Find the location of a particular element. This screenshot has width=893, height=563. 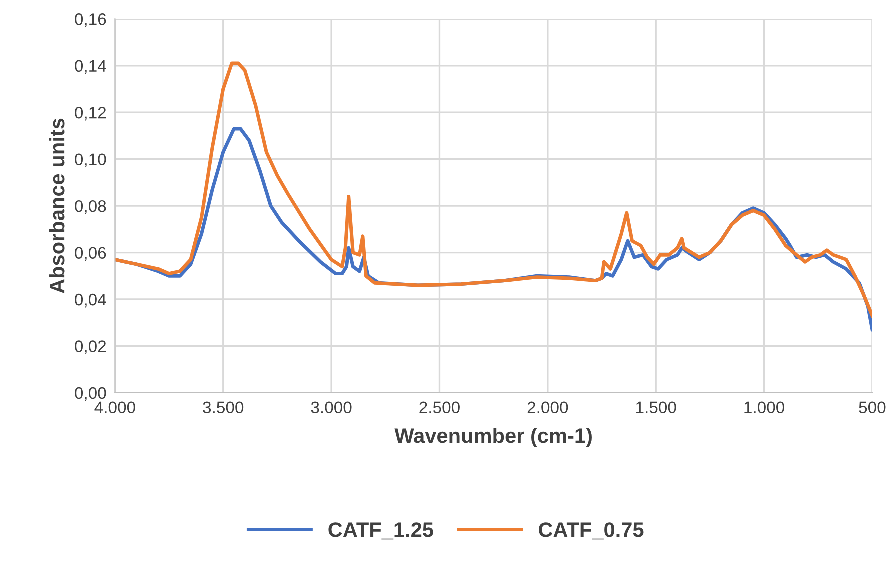

x-tick-label: 1.000 is located at coordinates (764, 408).